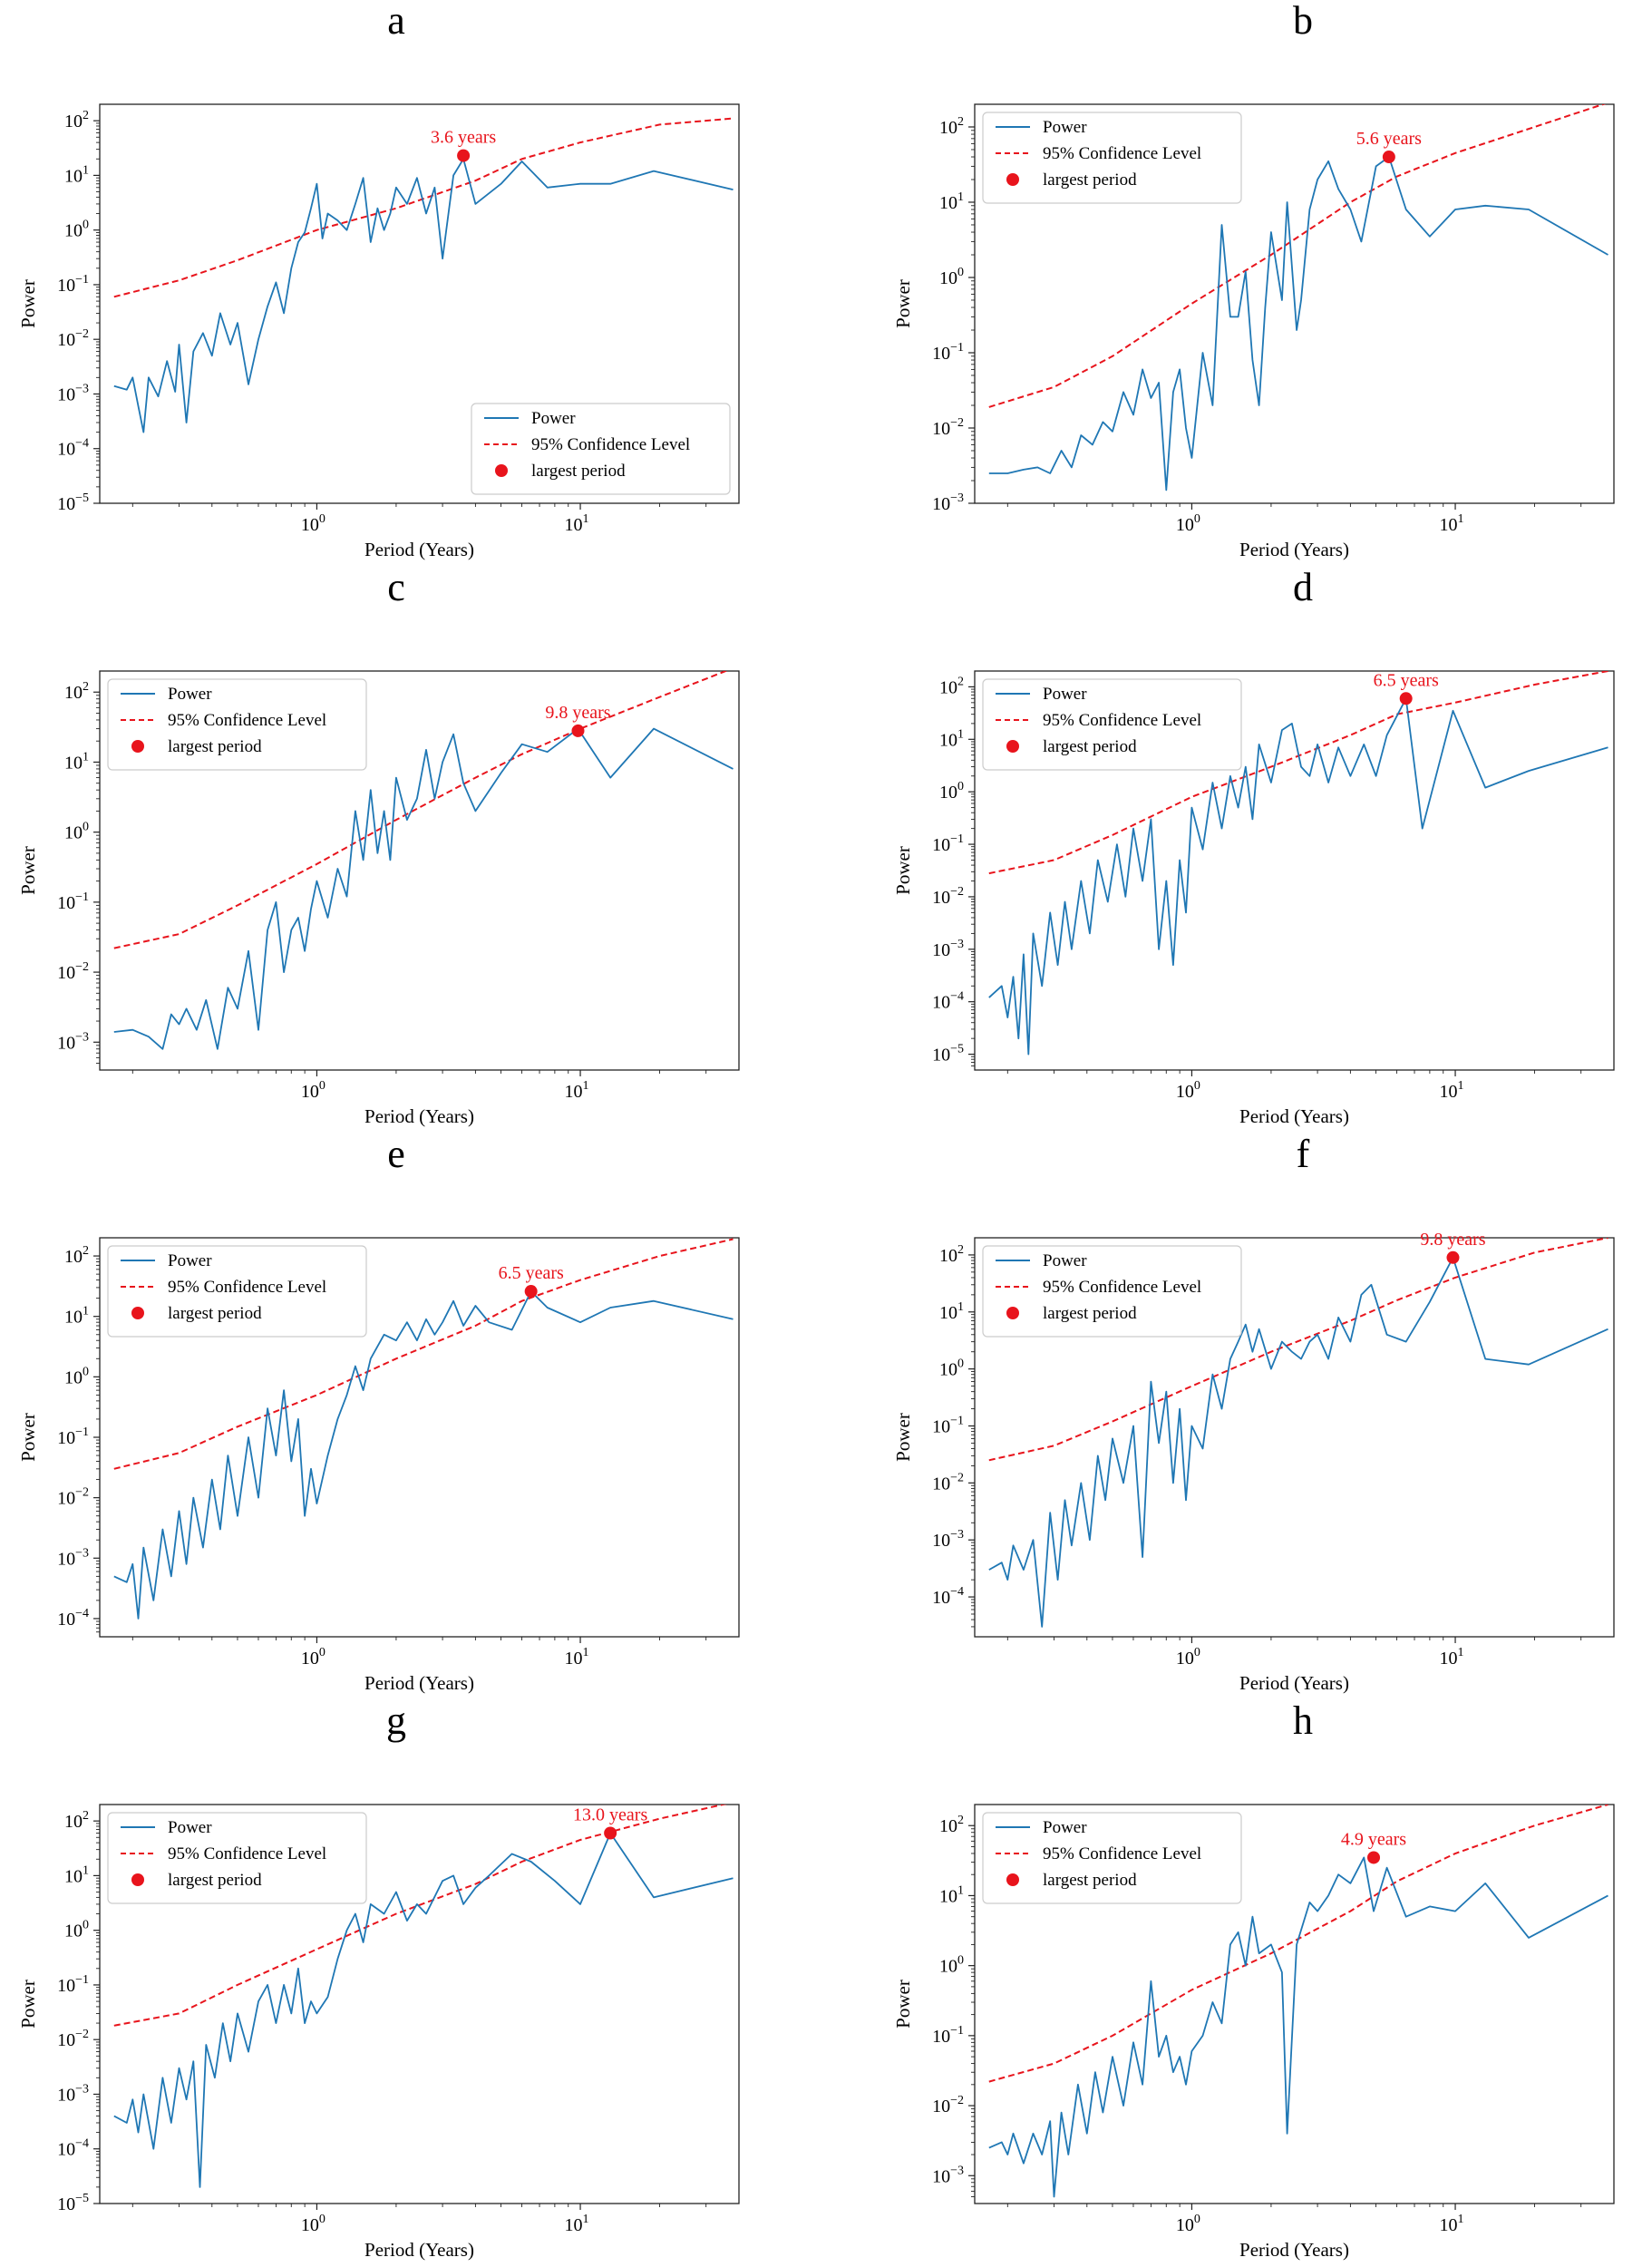 Image resolution: width=1652 pixels, height=2267 pixels. Describe the element at coordinates (1373, 1839) in the screenshot. I see `peak-annotation: 4.9 years` at that location.